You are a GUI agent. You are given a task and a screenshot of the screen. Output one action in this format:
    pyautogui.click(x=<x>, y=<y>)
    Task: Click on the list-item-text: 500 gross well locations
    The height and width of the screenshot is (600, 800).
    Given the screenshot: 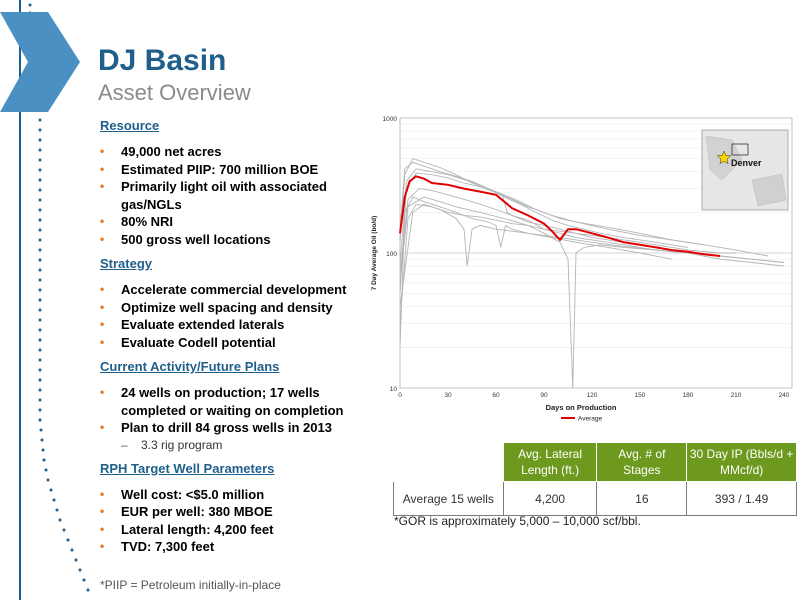 What is the action you would take?
    pyautogui.click(x=196, y=239)
    